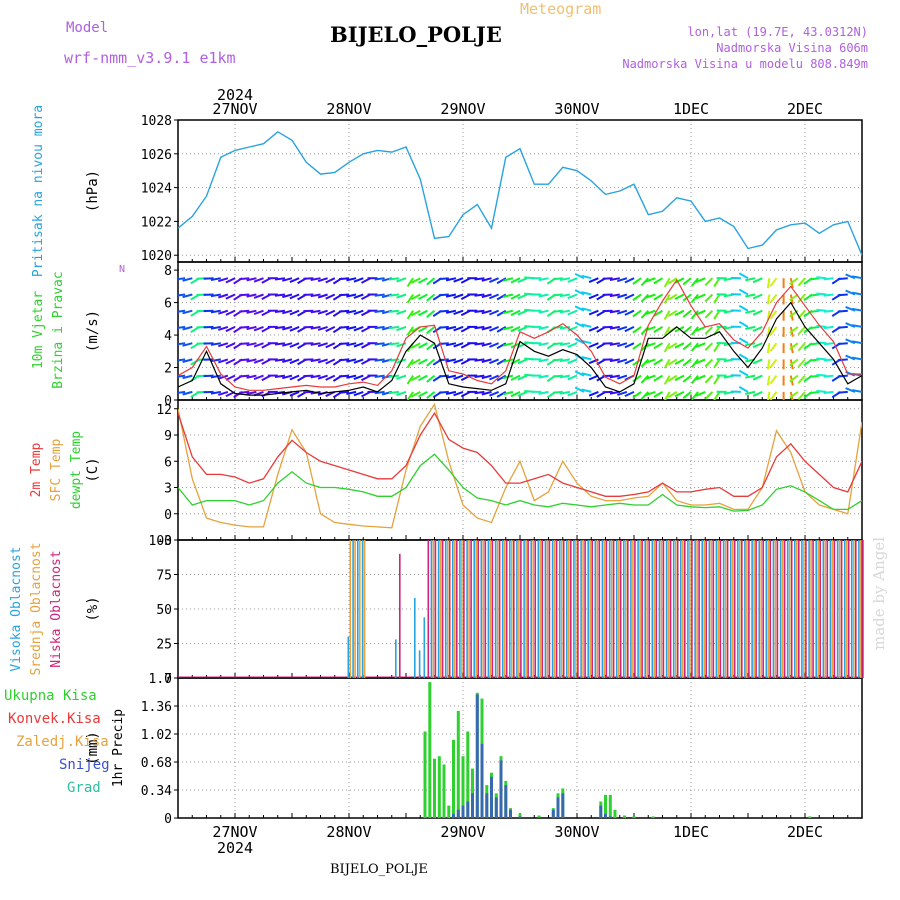 This screenshot has height=900, width=900. I want to click on y-tick-label: 2, so click(168, 369).